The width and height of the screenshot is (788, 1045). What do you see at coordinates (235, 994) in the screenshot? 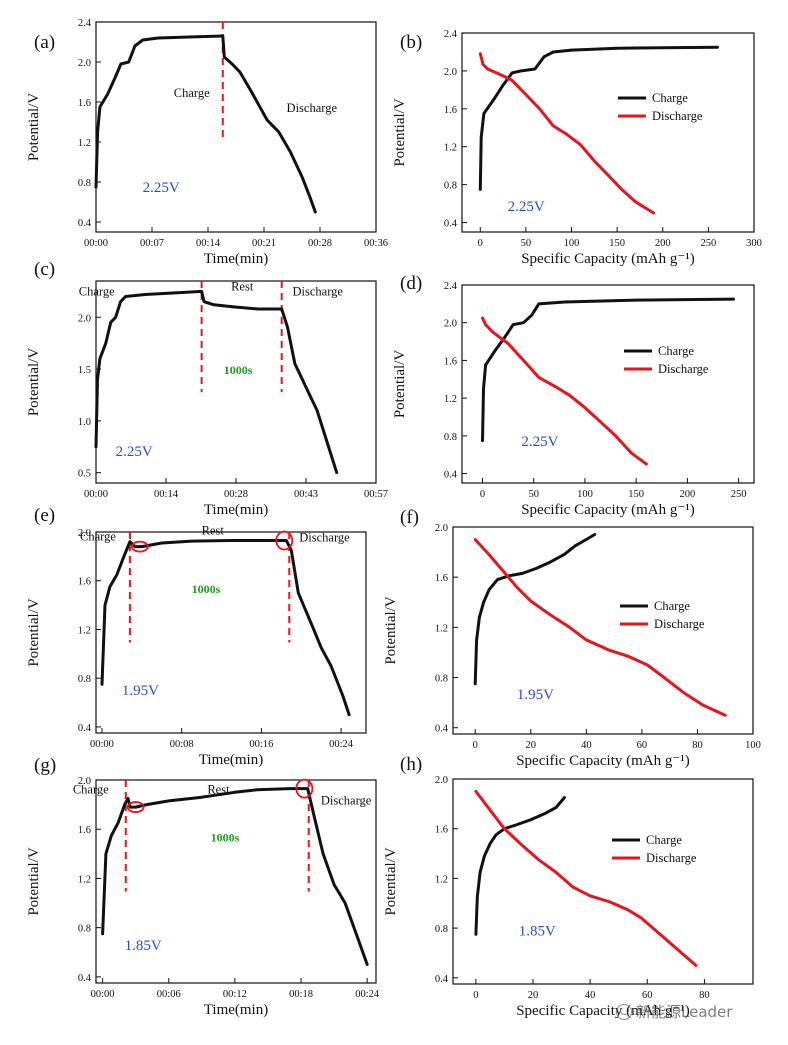
I see `x-tick-label: 00:12` at bounding box center [235, 994].